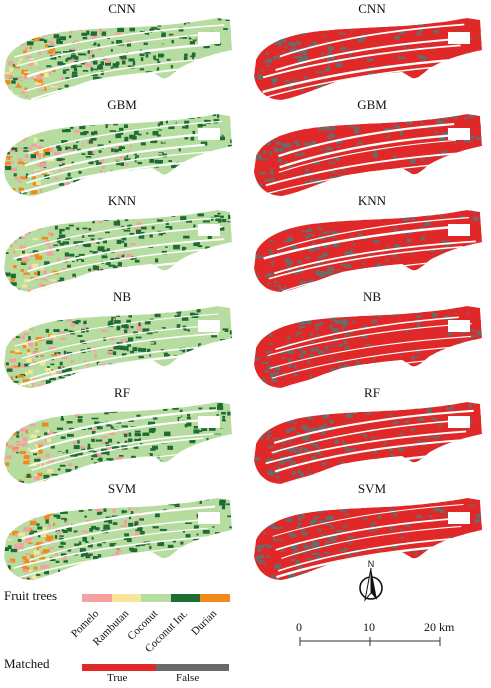 The width and height of the screenshot is (491, 688). What do you see at coordinates (118, 347) in the screenshot?
I see `left-nb-map` at bounding box center [118, 347].